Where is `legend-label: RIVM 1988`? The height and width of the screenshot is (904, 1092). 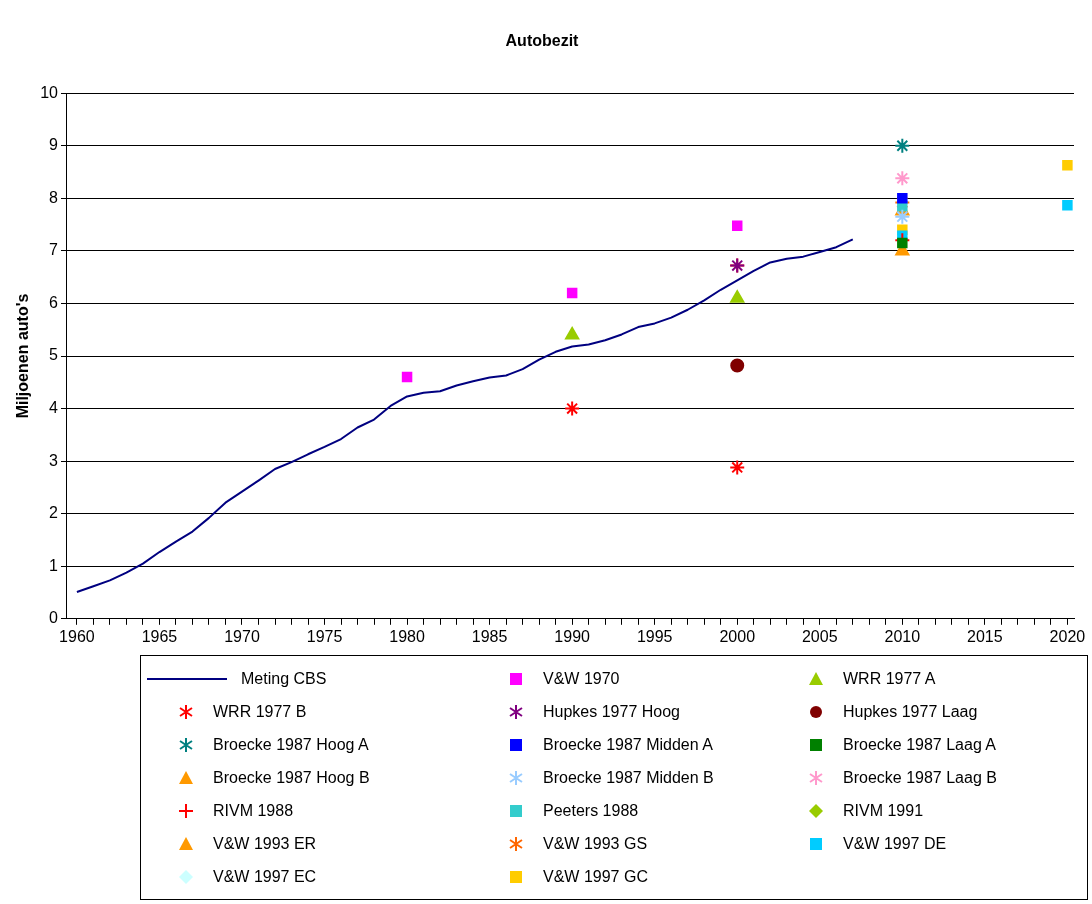 legend-label: RIVM 1988 is located at coordinates (253, 810).